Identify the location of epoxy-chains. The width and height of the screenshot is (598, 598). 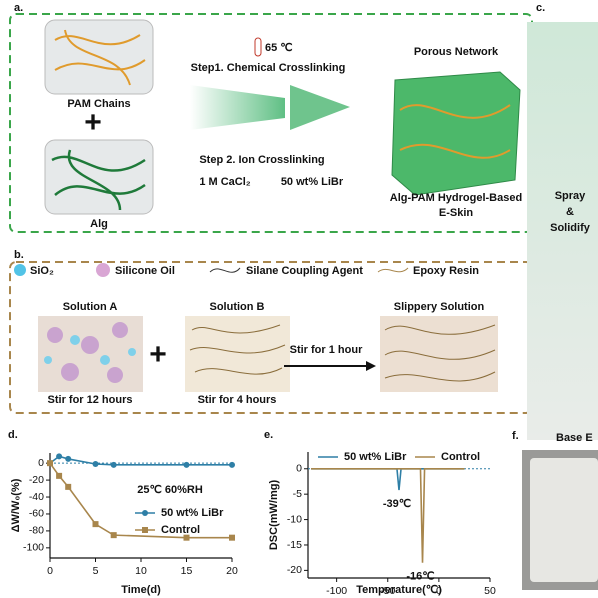
(237, 349).